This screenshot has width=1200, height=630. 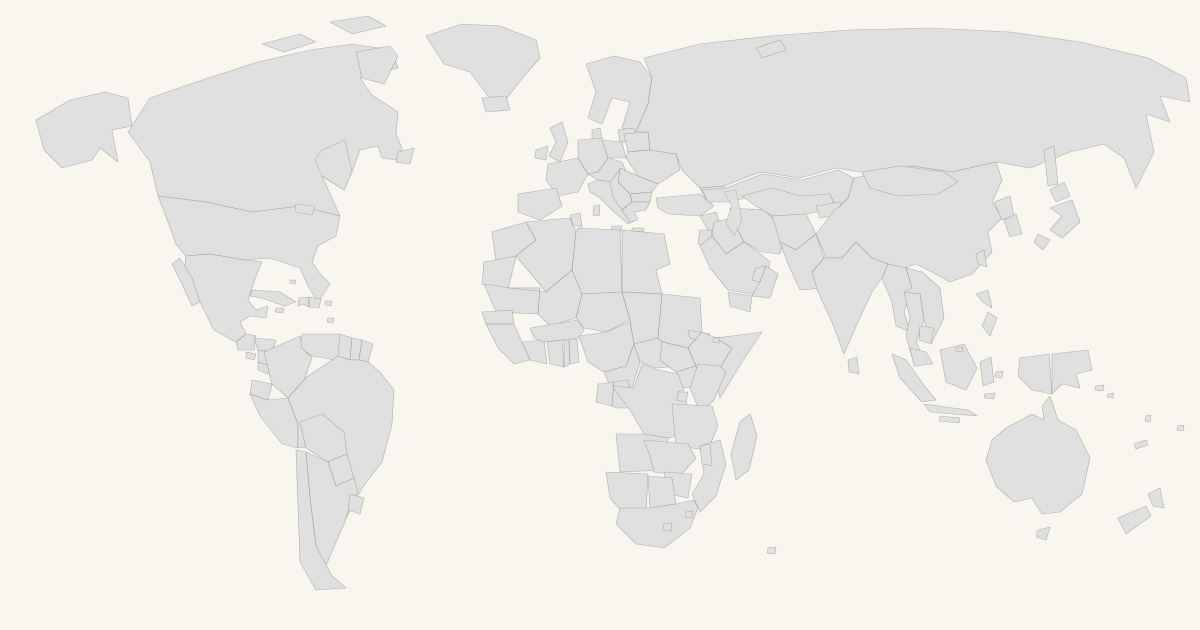 What do you see at coordinates (709, 476) in the screenshot?
I see `country-mozambique` at bounding box center [709, 476].